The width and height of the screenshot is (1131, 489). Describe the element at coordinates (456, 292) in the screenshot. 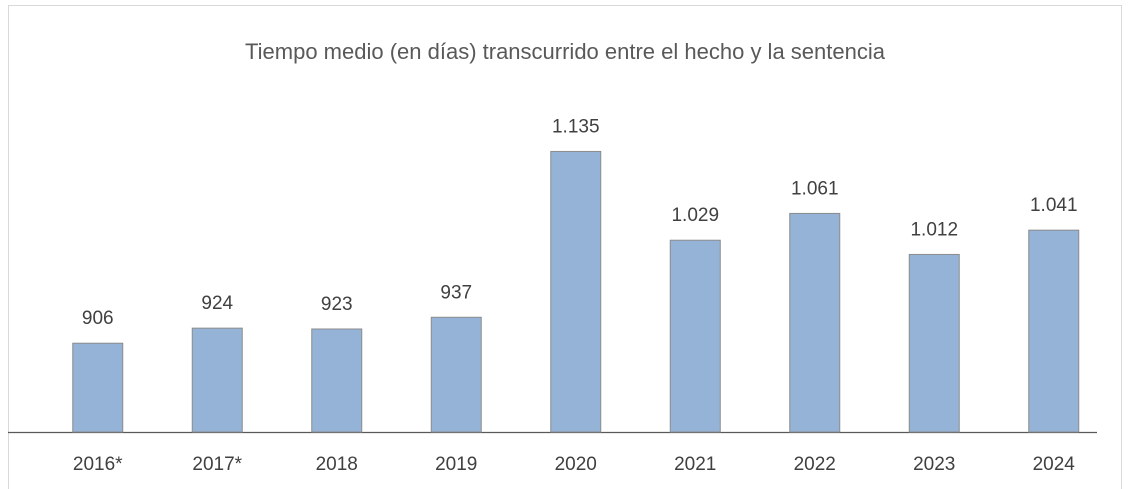

I see `data-label: 937` at that location.